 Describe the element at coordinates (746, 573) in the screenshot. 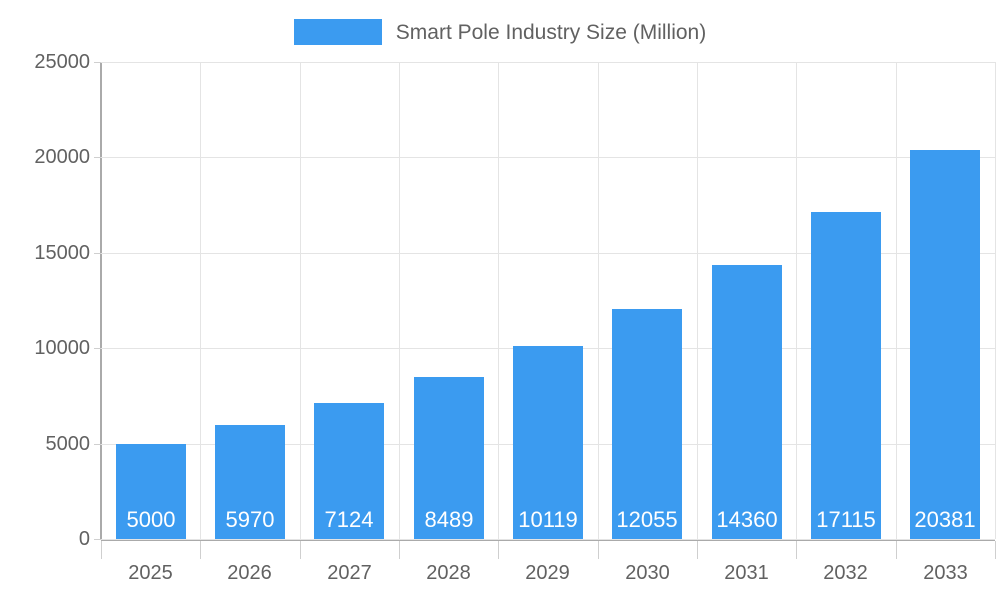

I see `x-axis-tick-label: 2031` at that location.